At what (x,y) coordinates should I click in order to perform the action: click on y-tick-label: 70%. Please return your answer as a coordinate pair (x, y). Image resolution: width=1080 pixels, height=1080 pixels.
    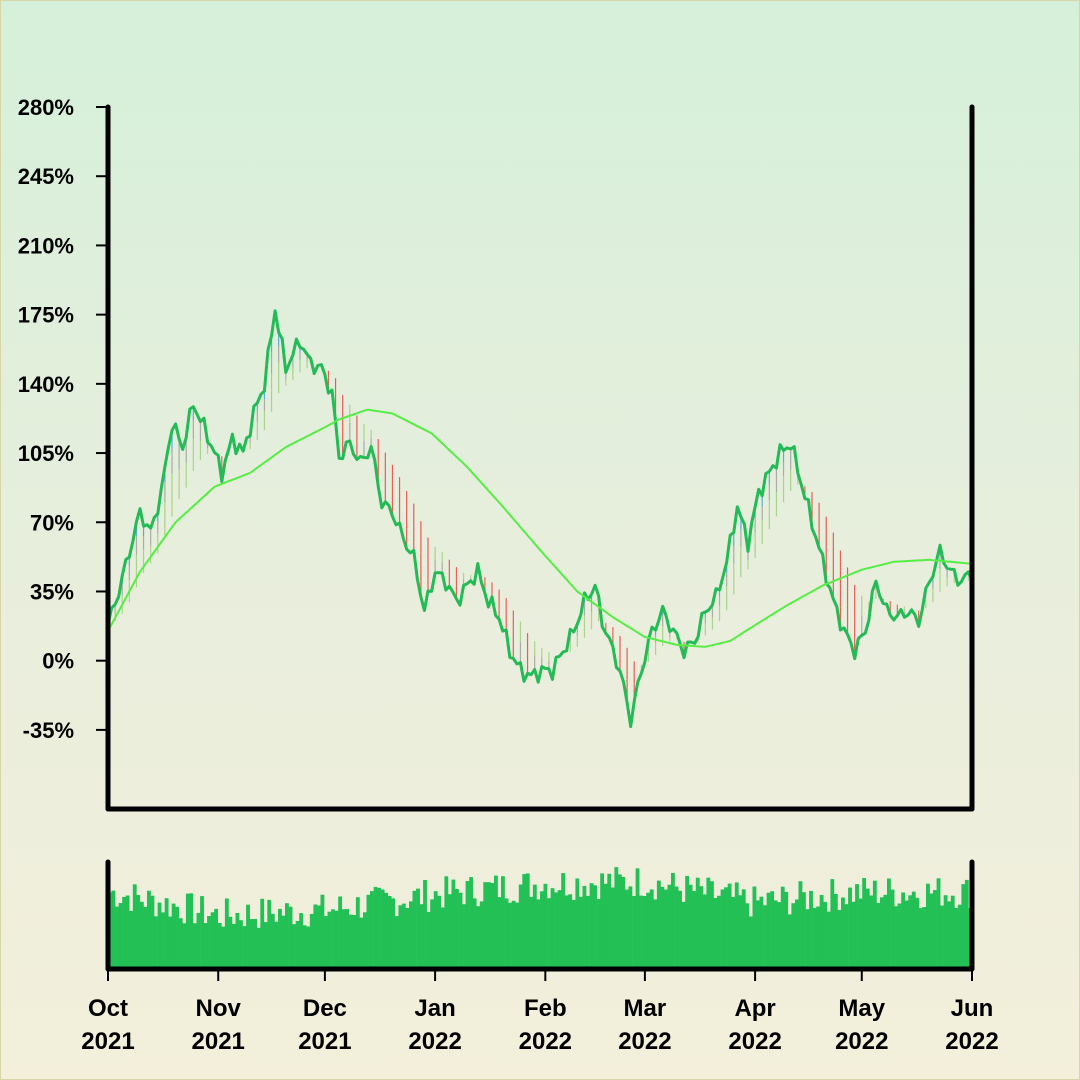
    Looking at the image, I should click on (52, 522).